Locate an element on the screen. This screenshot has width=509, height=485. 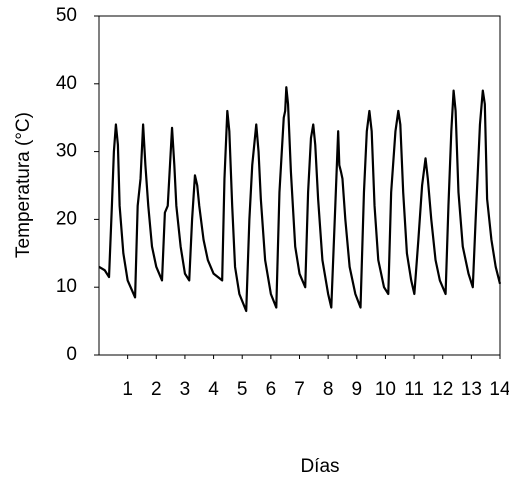
y-tick-label: 10 is located at coordinates (66, 286).